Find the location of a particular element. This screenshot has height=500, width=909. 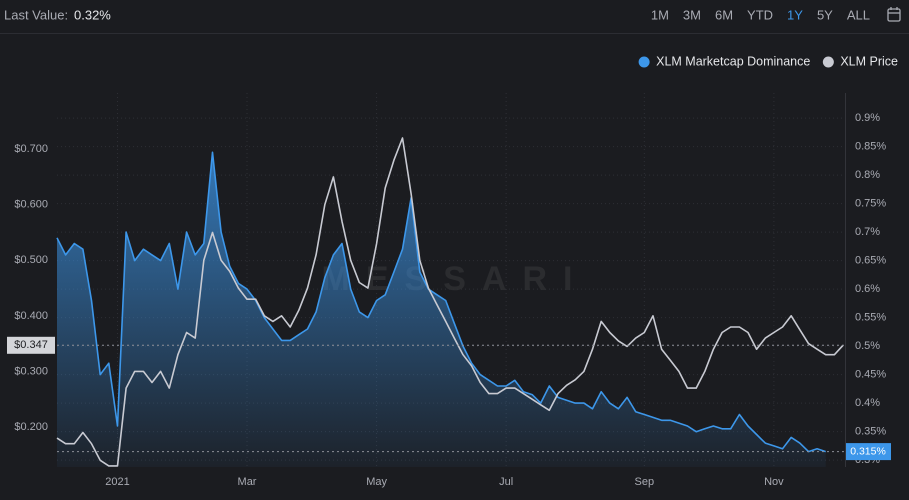

last-value: 0.32% is located at coordinates (92, 14).